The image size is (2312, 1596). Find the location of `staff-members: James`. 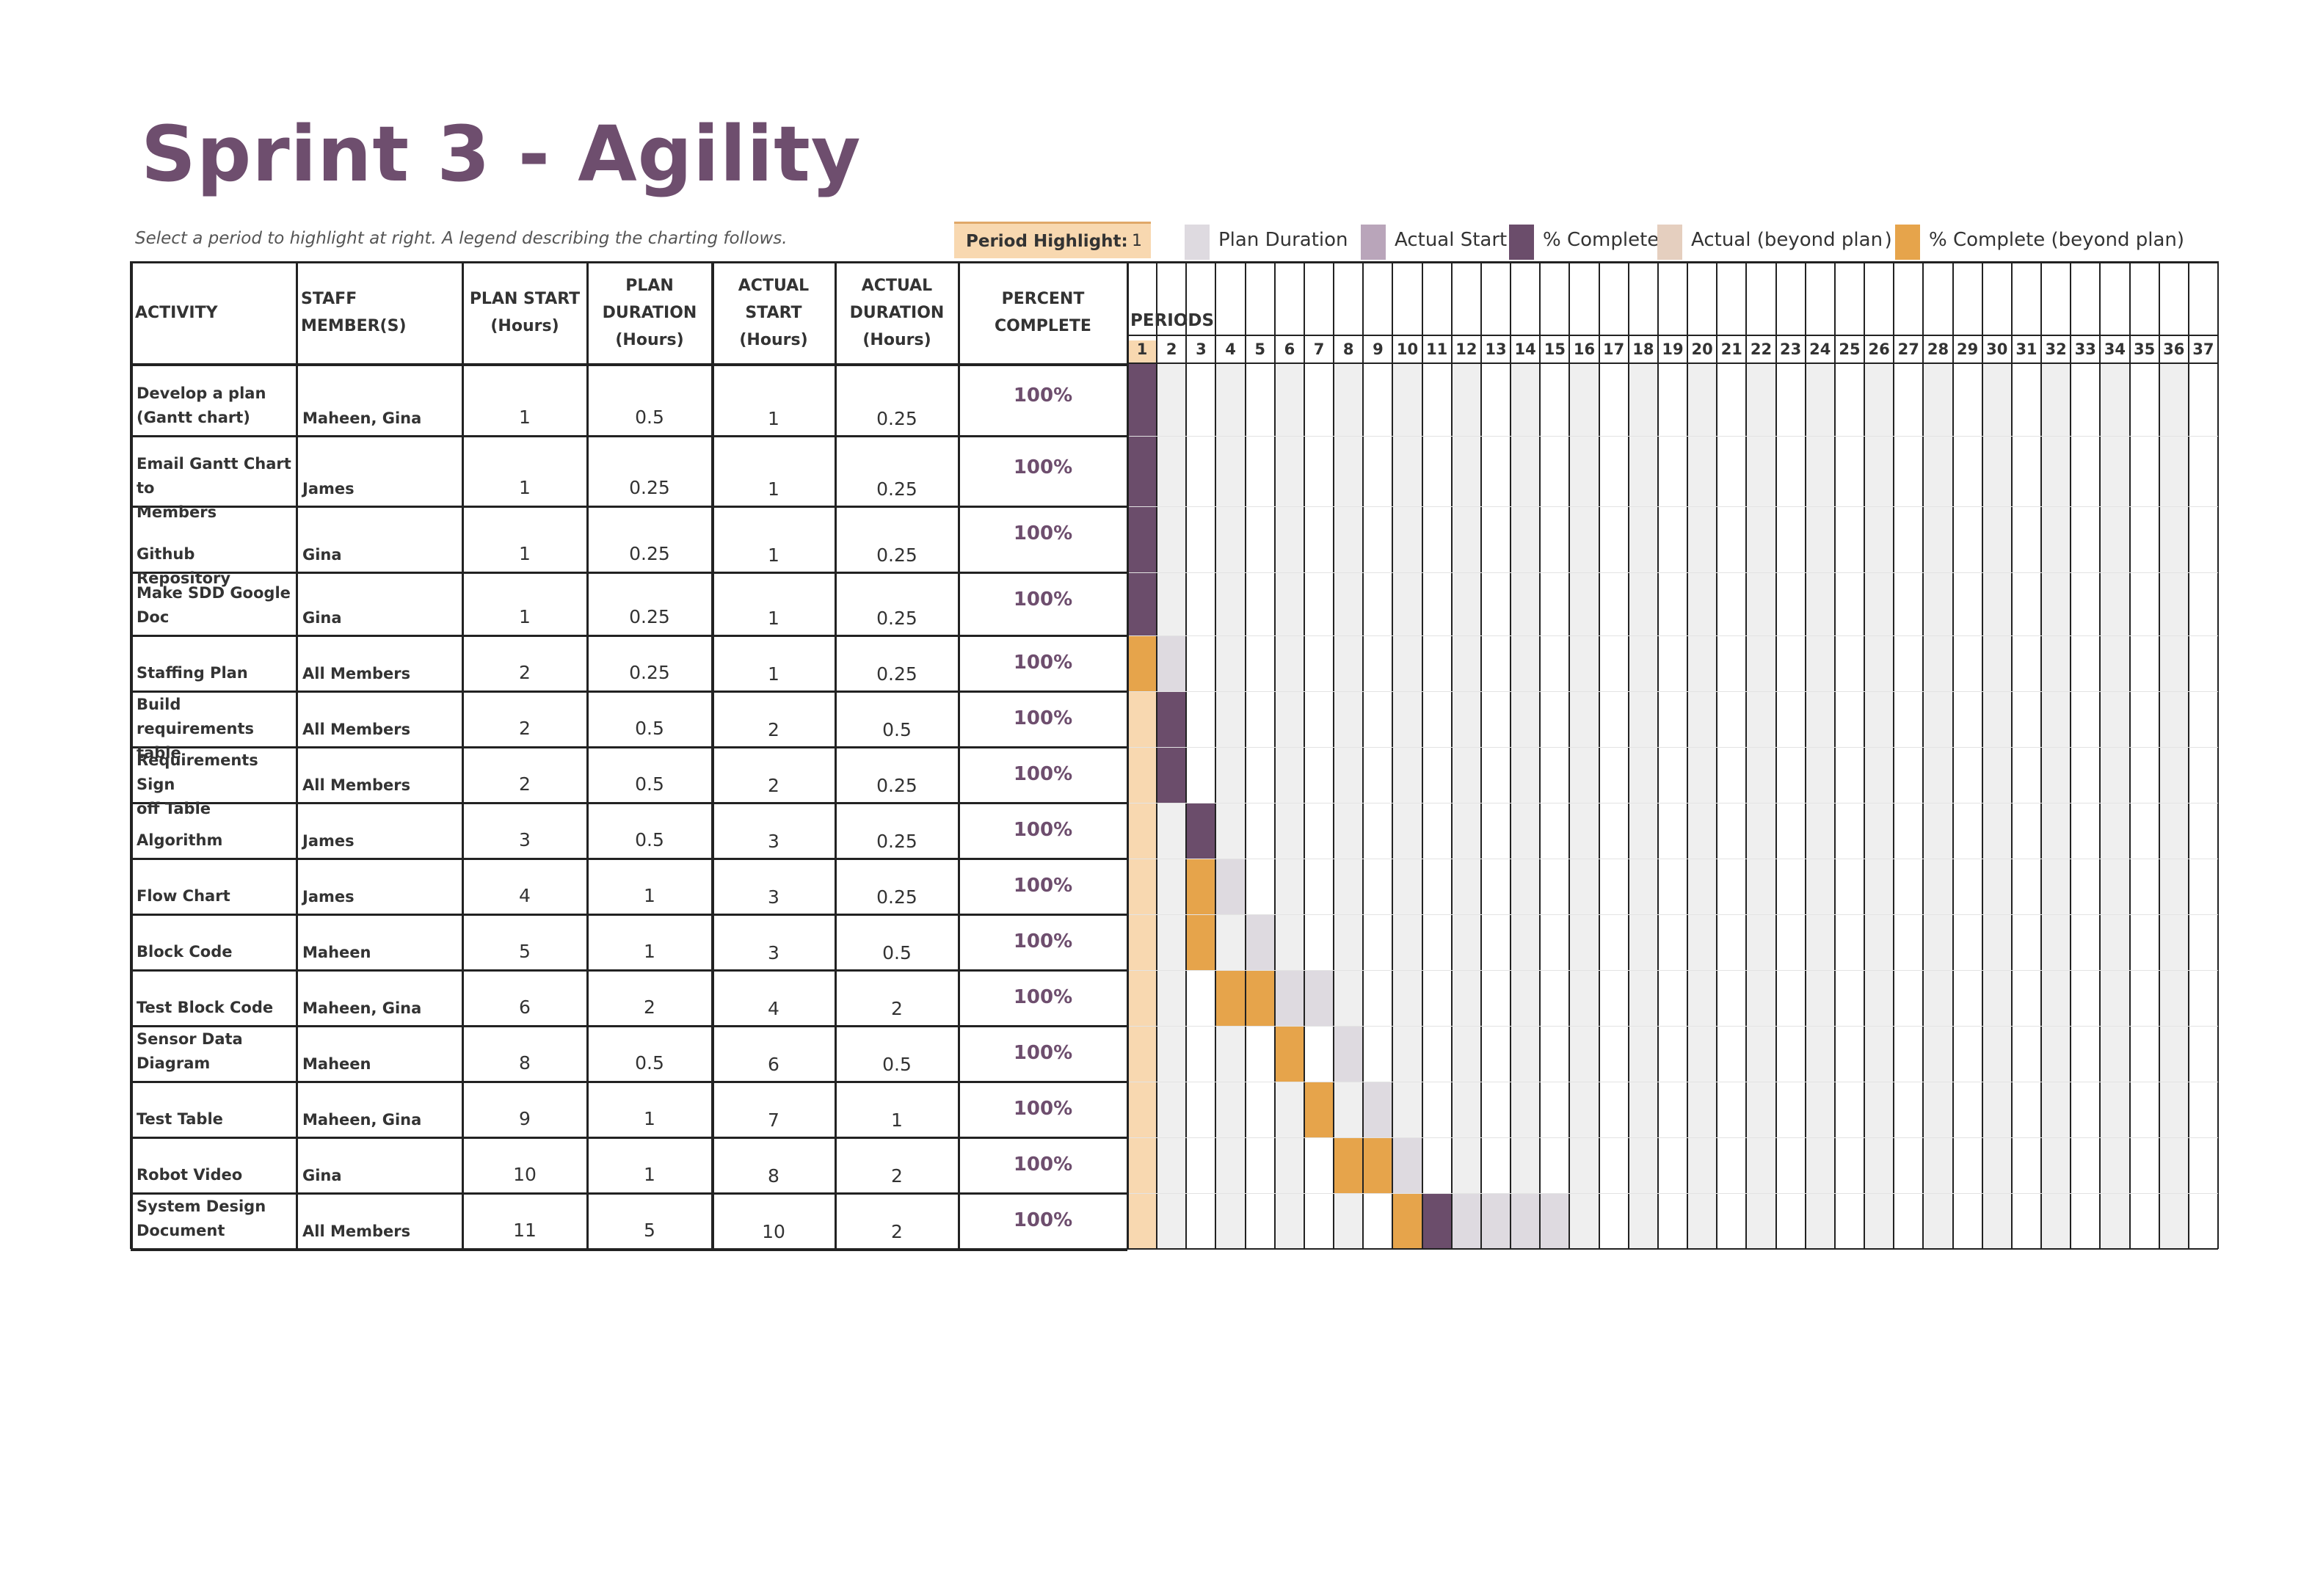

staff-members: James is located at coordinates (328, 897).